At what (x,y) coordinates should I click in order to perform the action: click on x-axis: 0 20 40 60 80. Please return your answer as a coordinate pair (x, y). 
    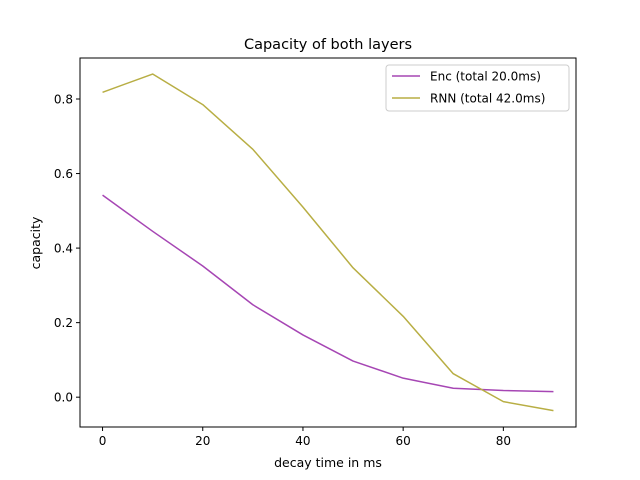
    Looking at the image, I should click on (305, 437).